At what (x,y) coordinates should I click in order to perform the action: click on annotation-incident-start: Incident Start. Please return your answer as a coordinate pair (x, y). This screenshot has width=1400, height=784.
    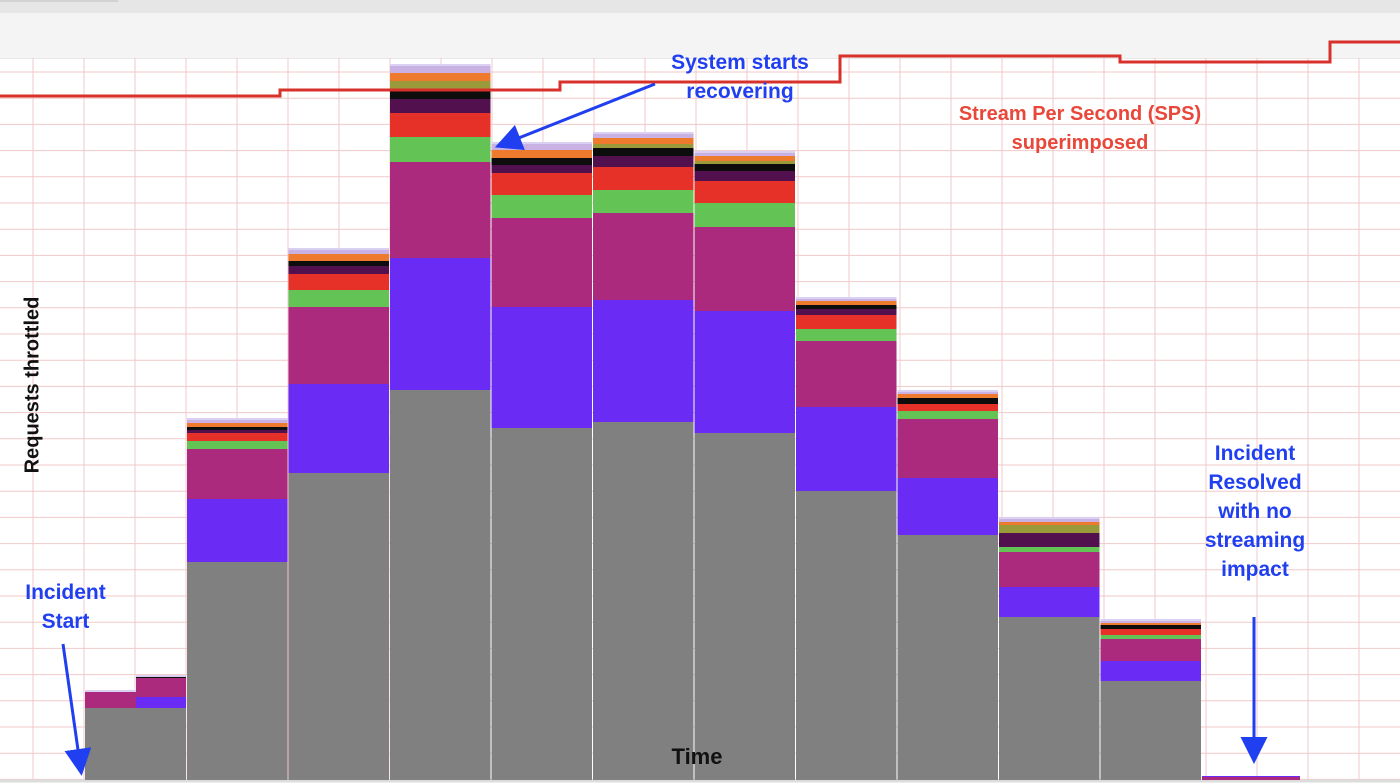
    Looking at the image, I should click on (65, 607).